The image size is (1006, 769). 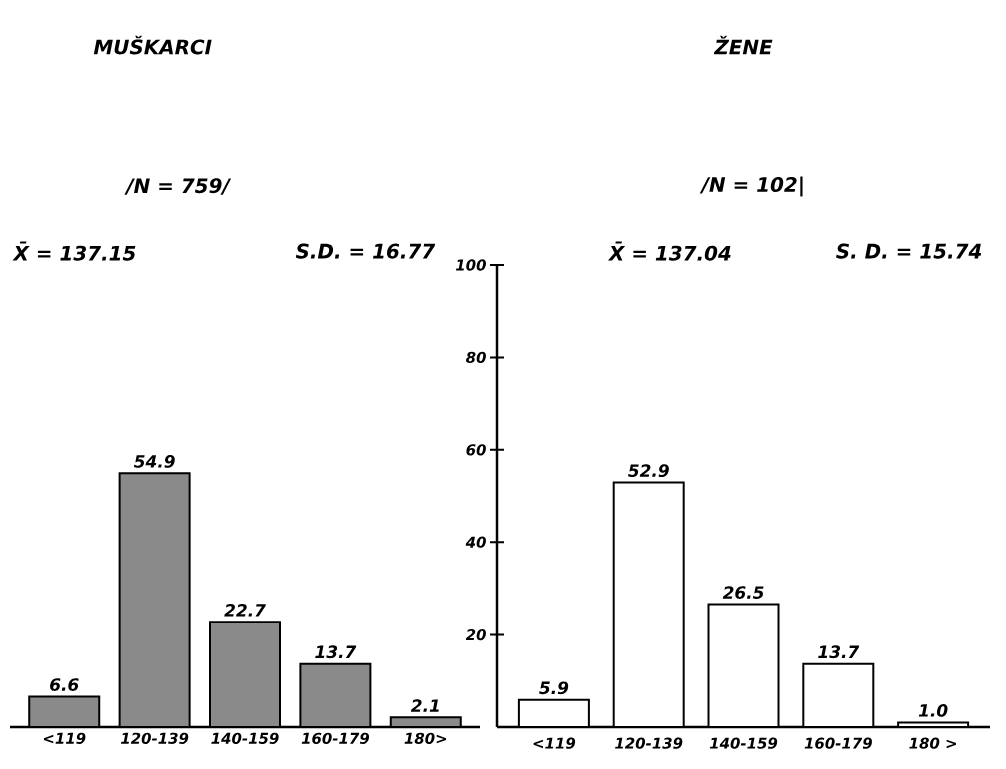 I want to click on chart-subtitle: /N = 759/, so click(x=178, y=186).